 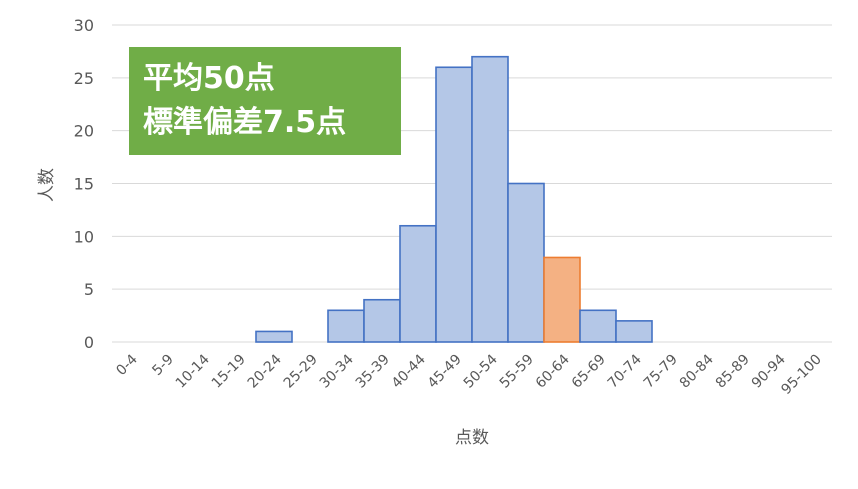 I want to click on x-tick-label: 0-4, so click(x=127, y=365).